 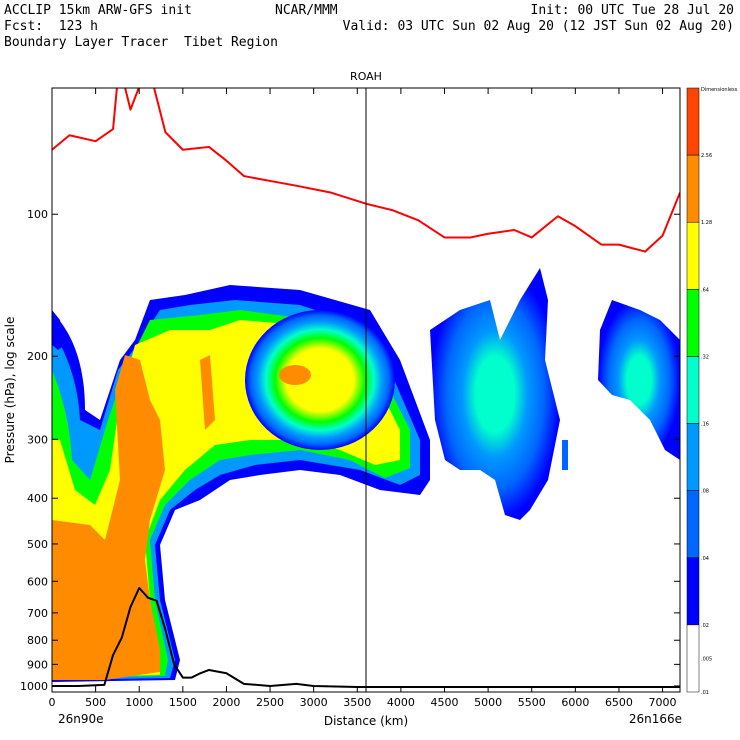 What do you see at coordinates (705, 425) in the screenshot?
I see `colorbar-label: .16` at bounding box center [705, 425].